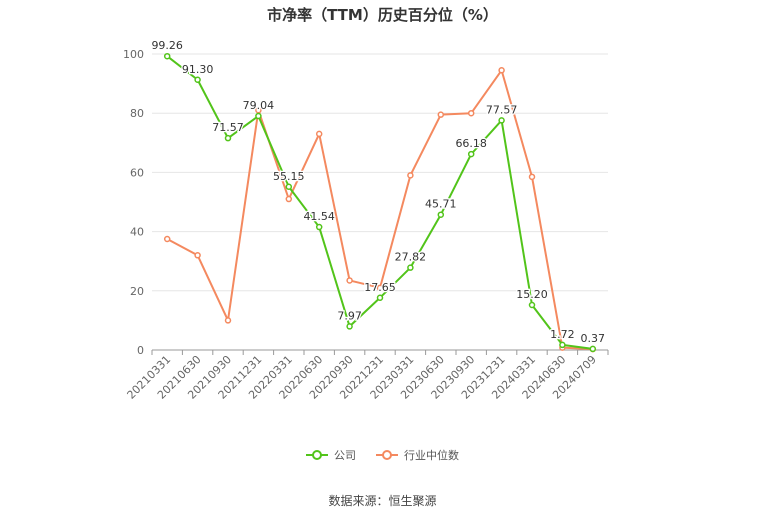  What do you see at coordinates (140, 350) in the screenshot?
I see `y-tick-label: 0` at bounding box center [140, 350].